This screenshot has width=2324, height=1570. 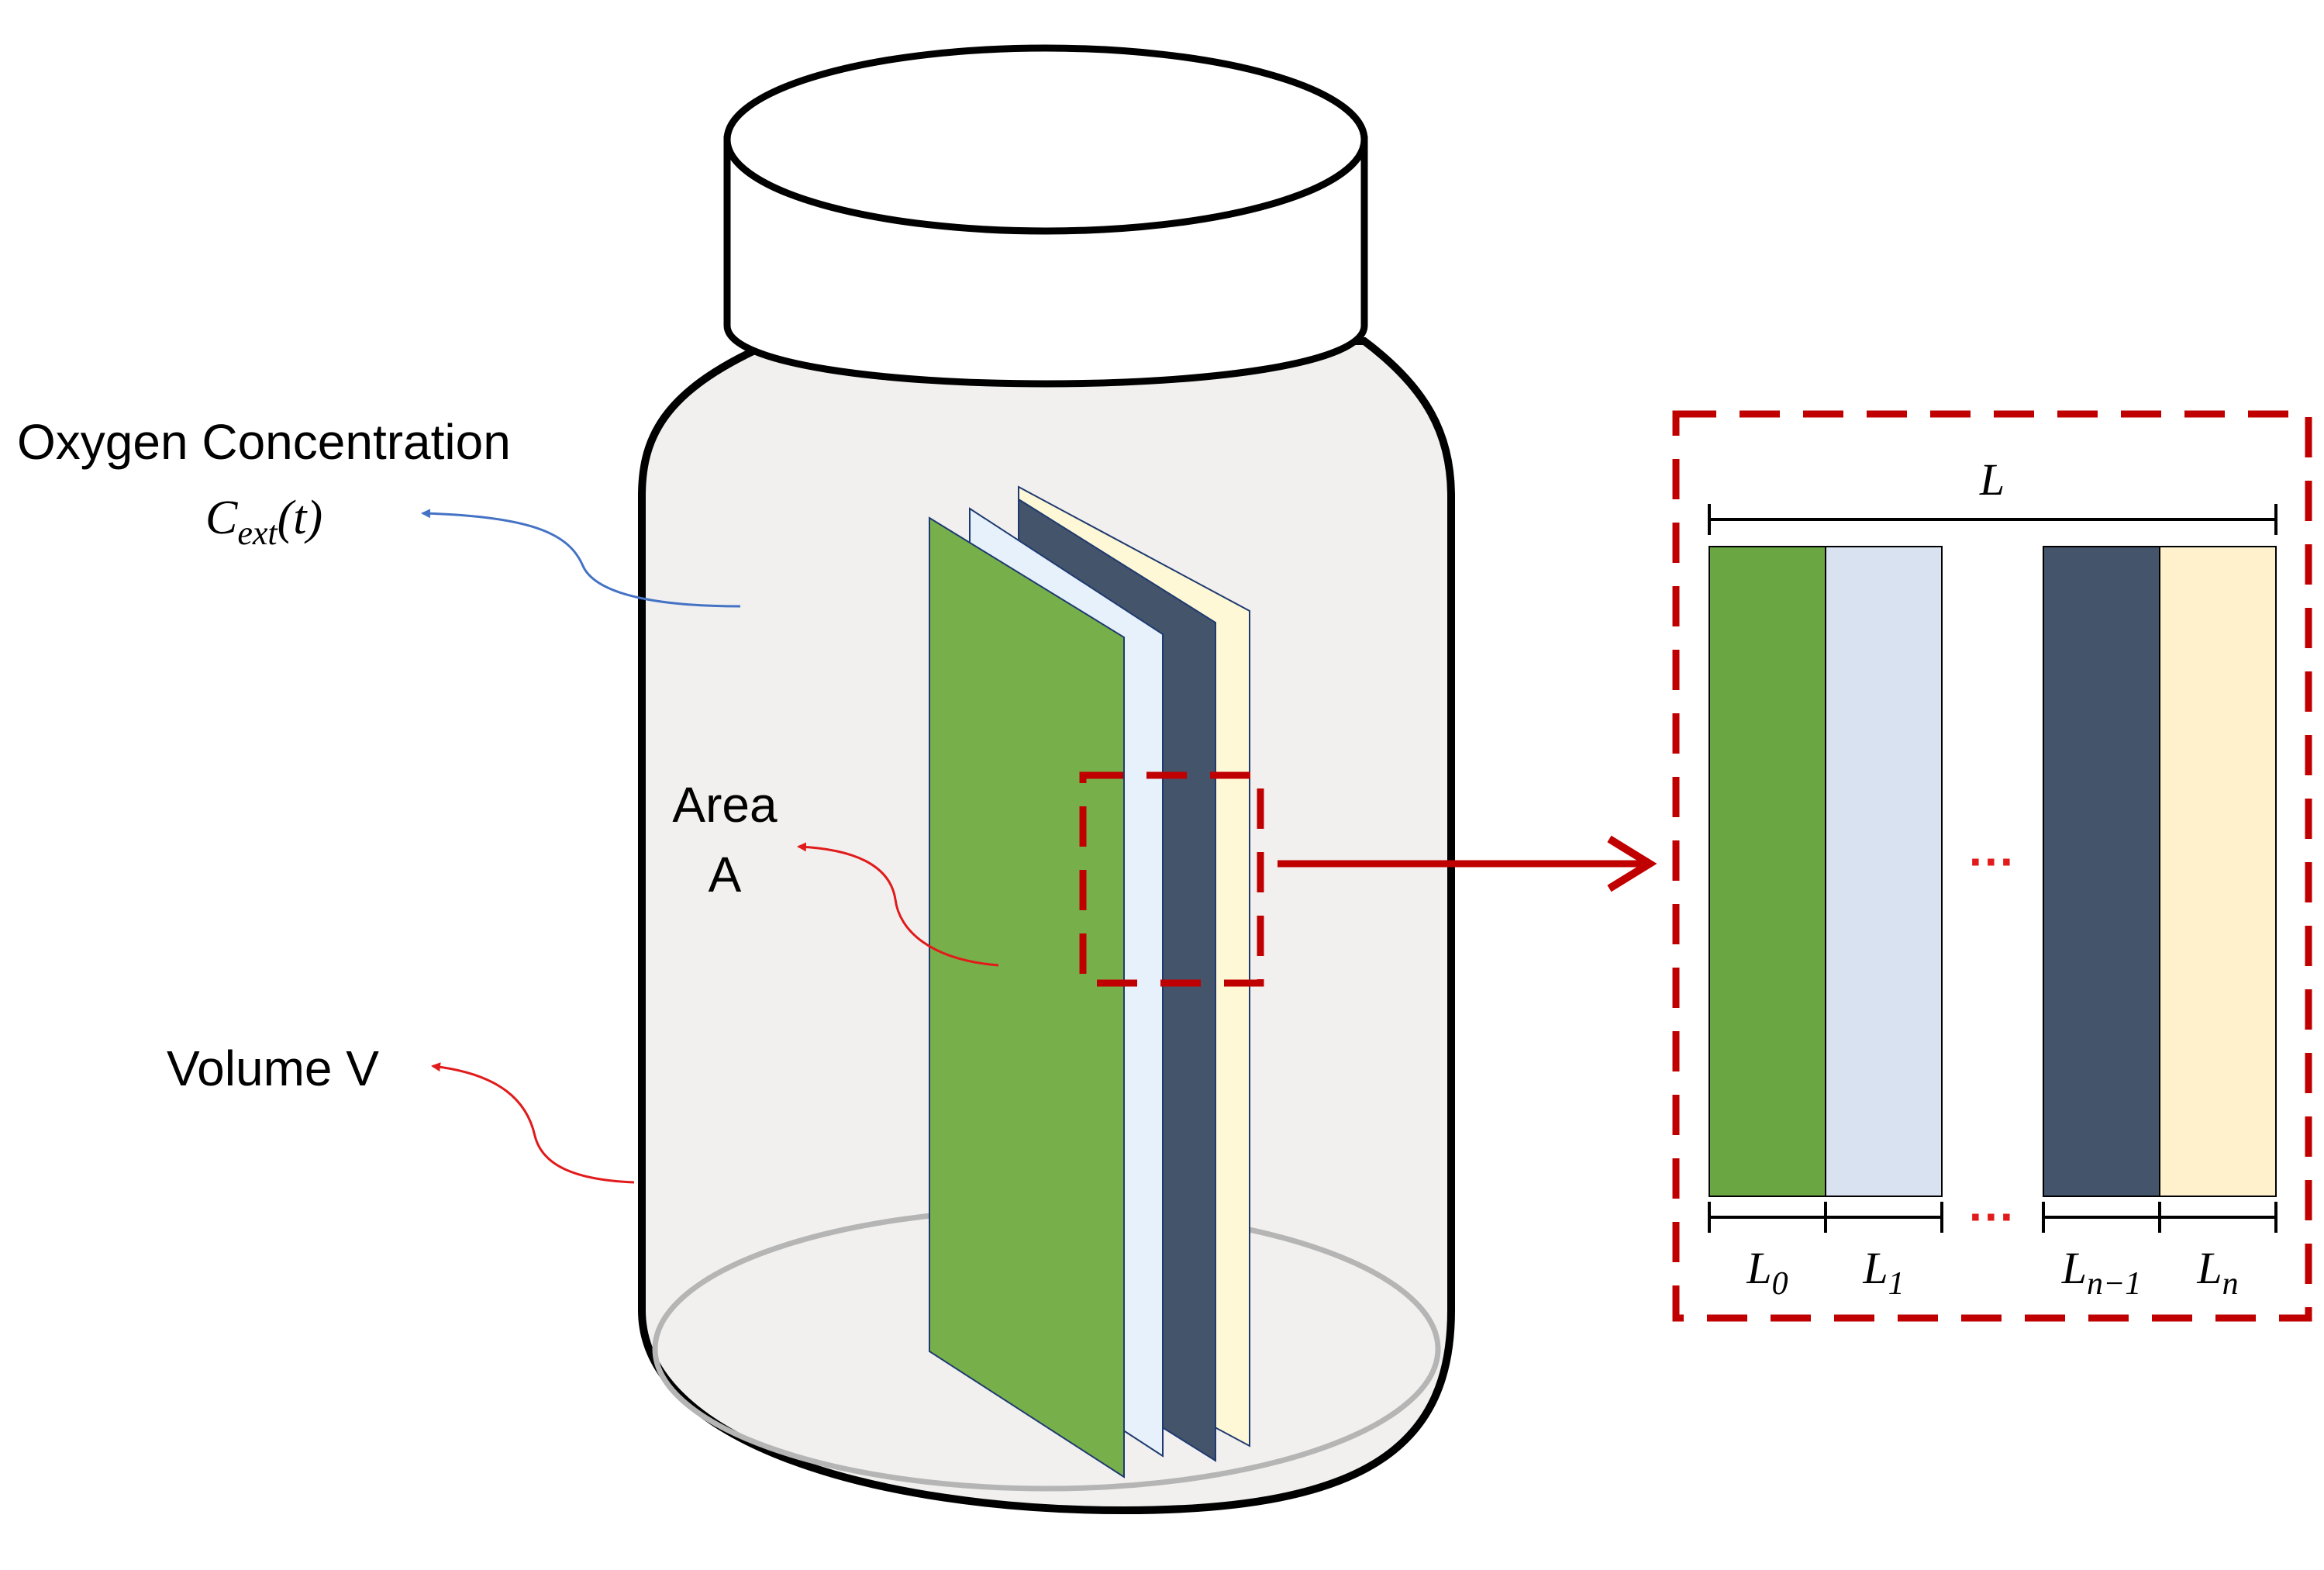 What do you see at coordinates (1467, 863) in the screenshot?
I see `zoom-arrow` at bounding box center [1467, 863].